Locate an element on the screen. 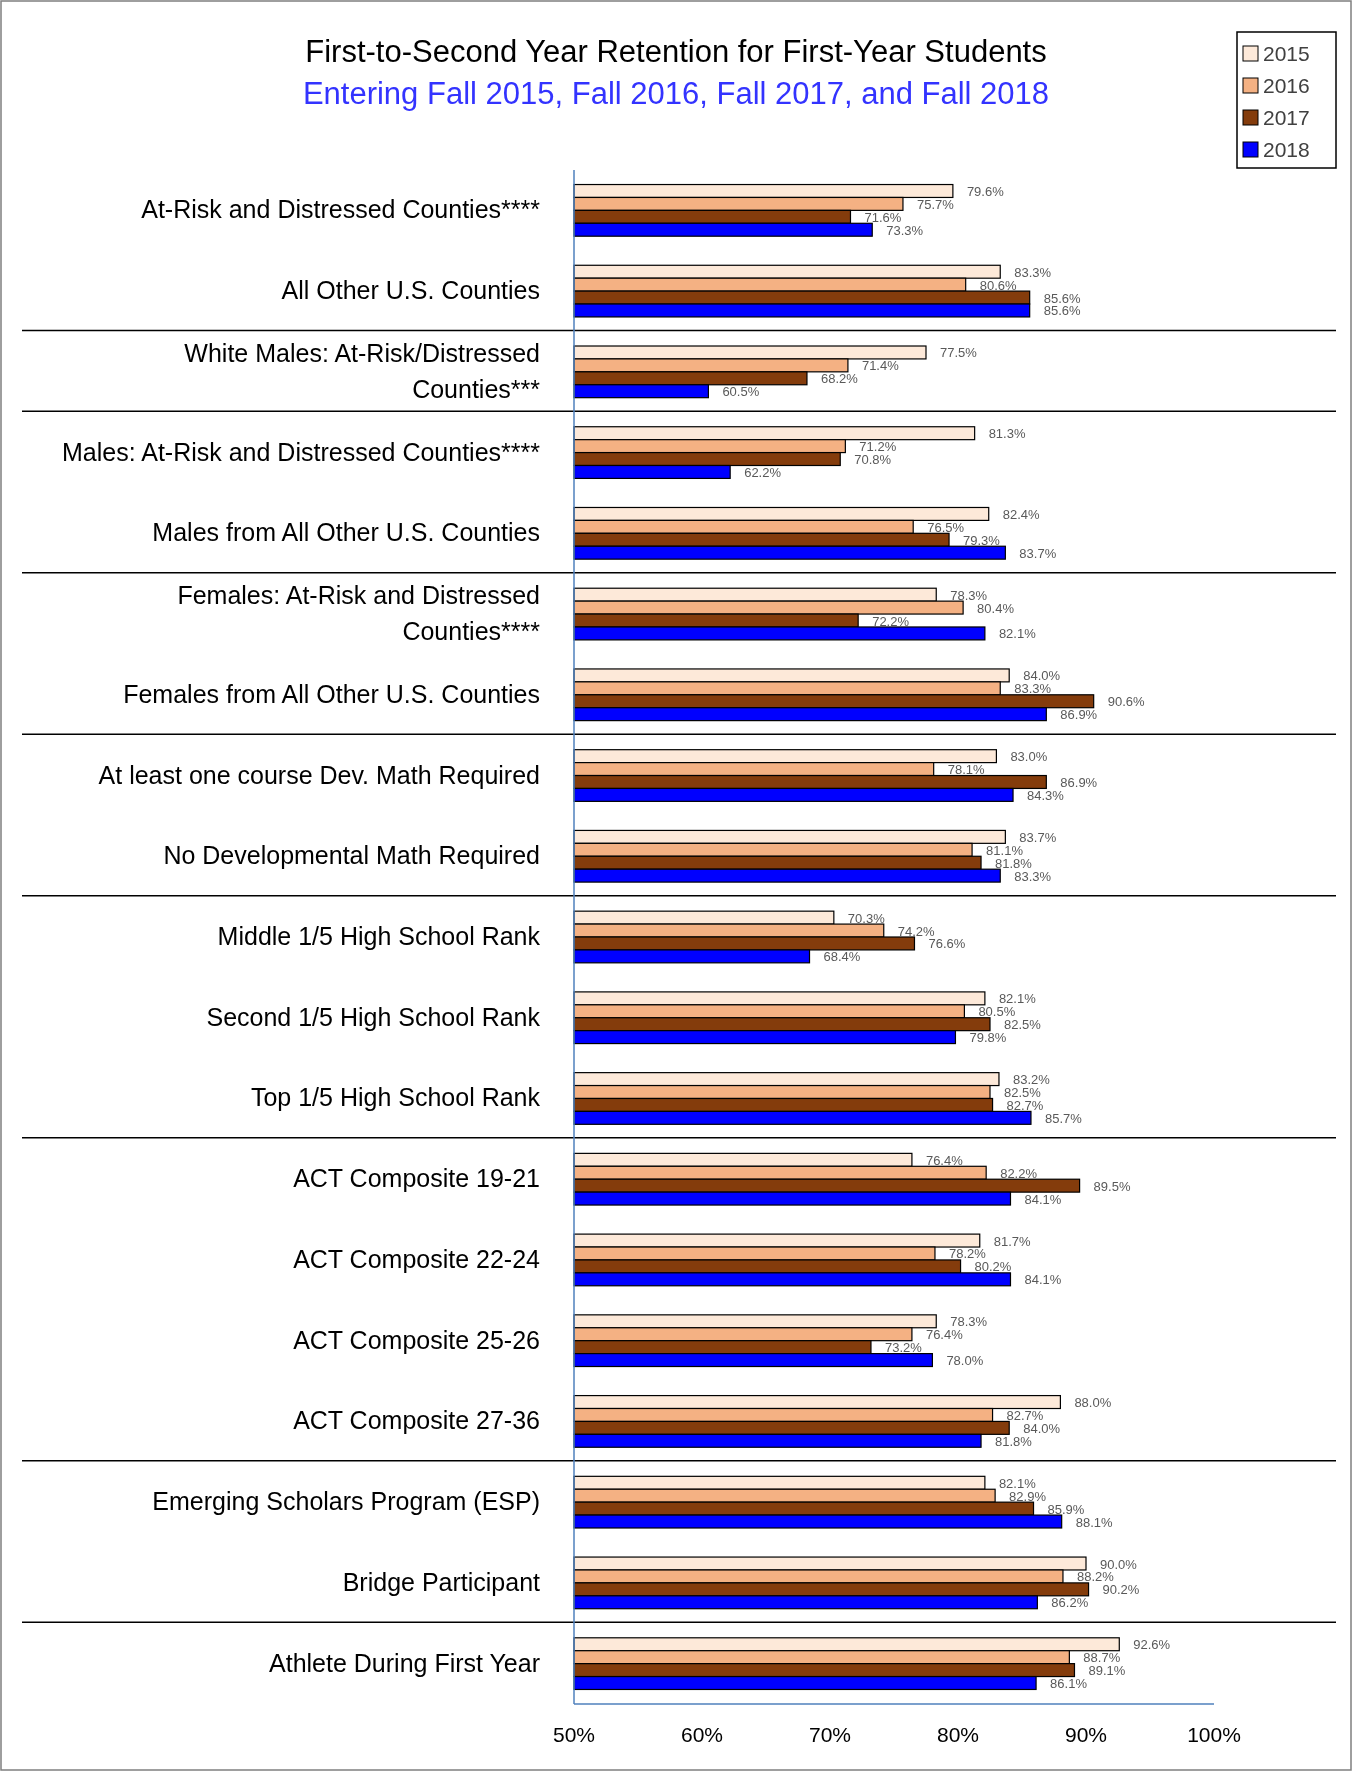 Image resolution: width=1352 pixels, height=1771 pixels. data-label: 78.0% is located at coordinates (965, 1361).